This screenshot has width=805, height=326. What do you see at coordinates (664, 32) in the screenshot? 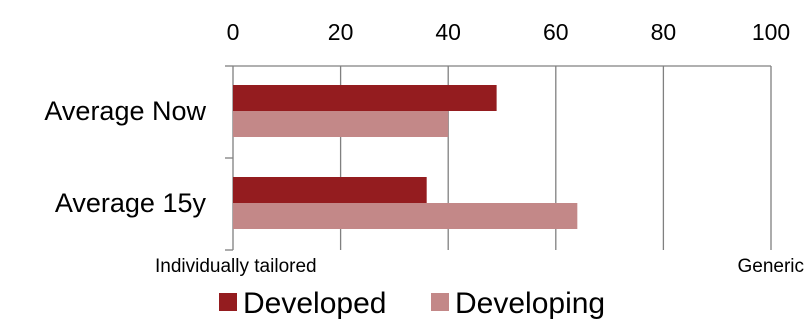
I see `x-tick-label: 80` at bounding box center [664, 32].